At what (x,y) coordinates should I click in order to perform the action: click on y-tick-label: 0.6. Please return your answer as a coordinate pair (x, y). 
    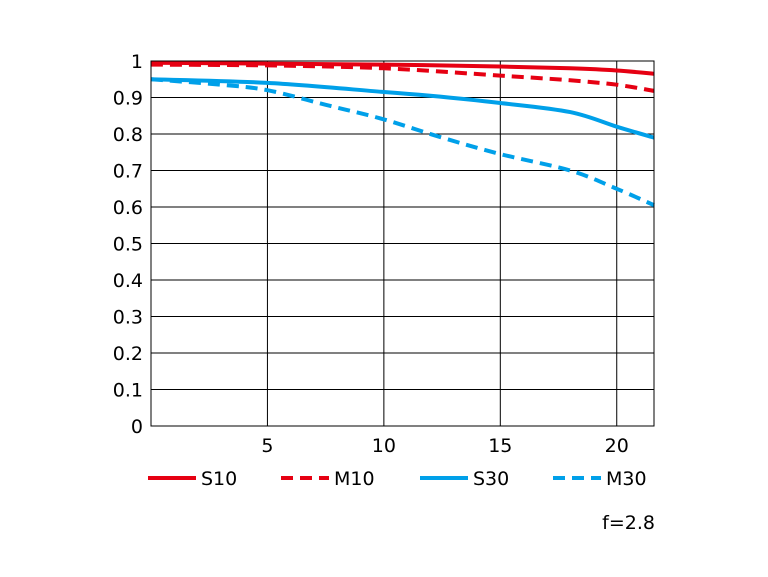
    Looking at the image, I should click on (128, 208).